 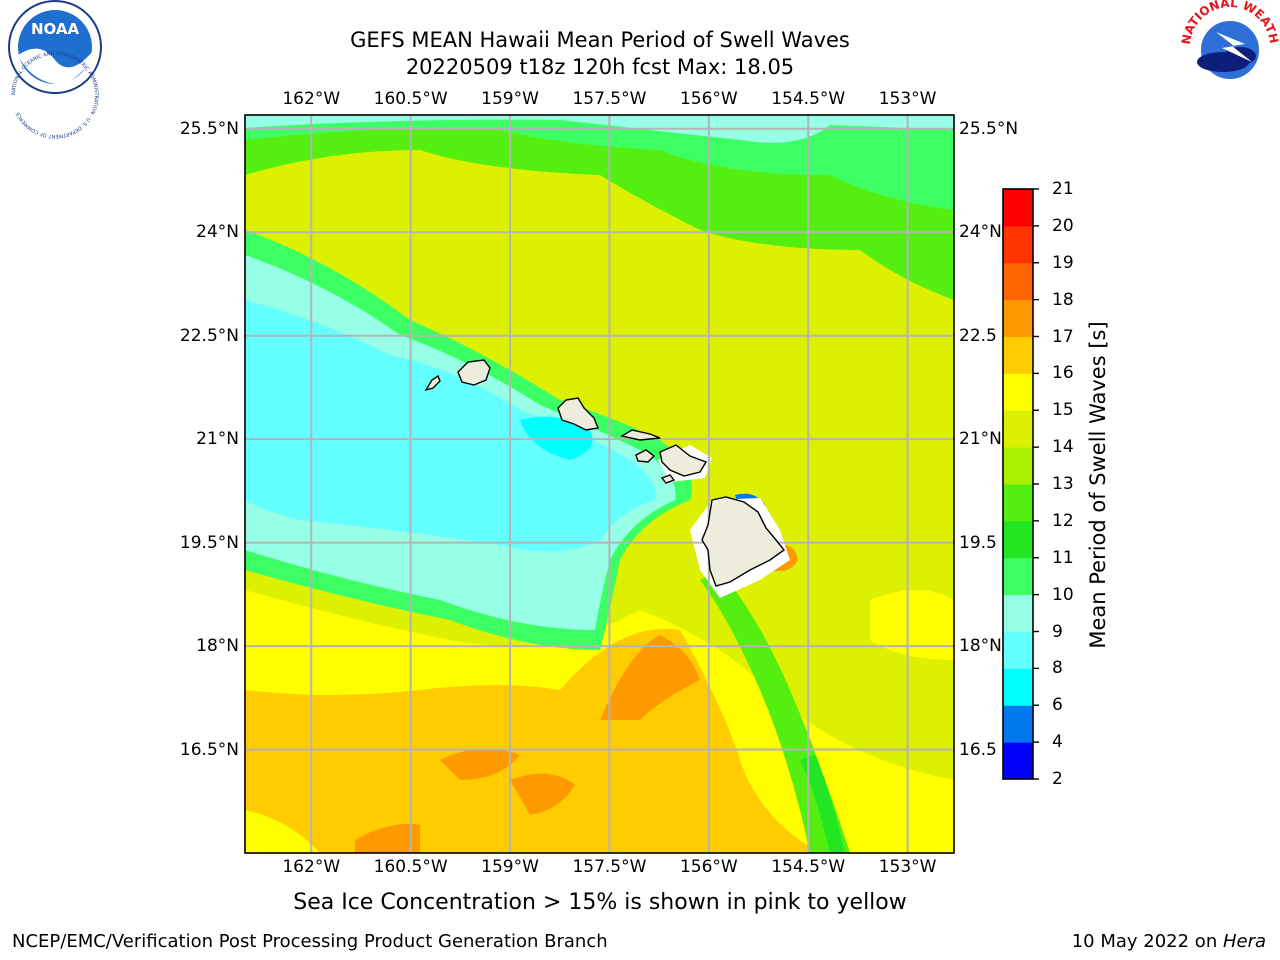 What do you see at coordinates (1063, 373) in the screenshot?
I see `colorbar-tick-label: 16` at bounding box center [1063, 373].